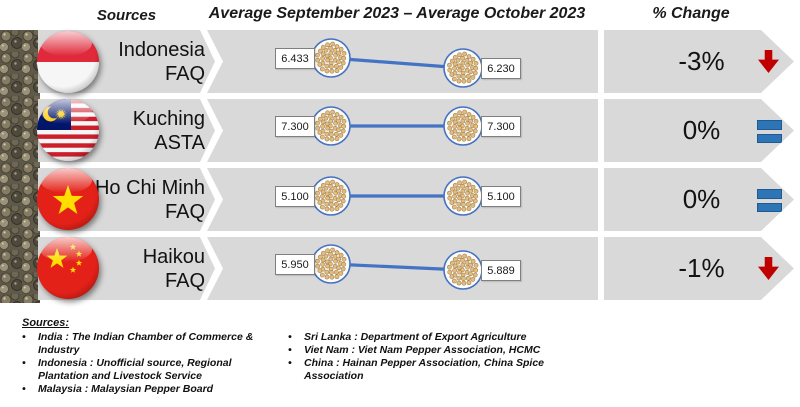  Describe the element at coordinates (501, 270) in the screenshot. I see `oct-value-box: 5.889` at that location.